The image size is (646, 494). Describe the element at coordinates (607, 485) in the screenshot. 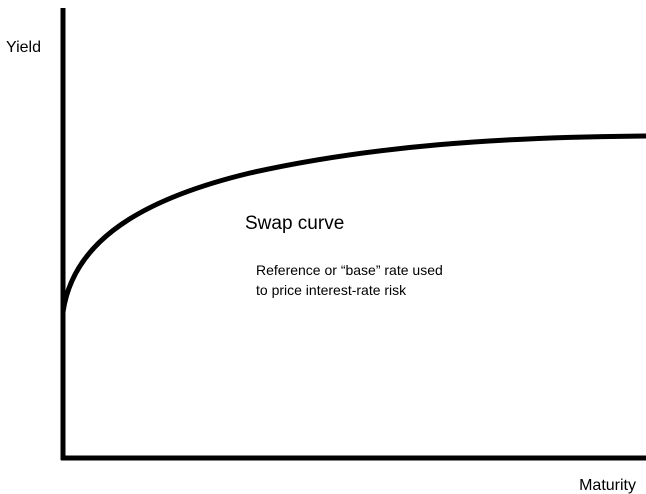

I see `x-axis-label: Maturity` at that location.